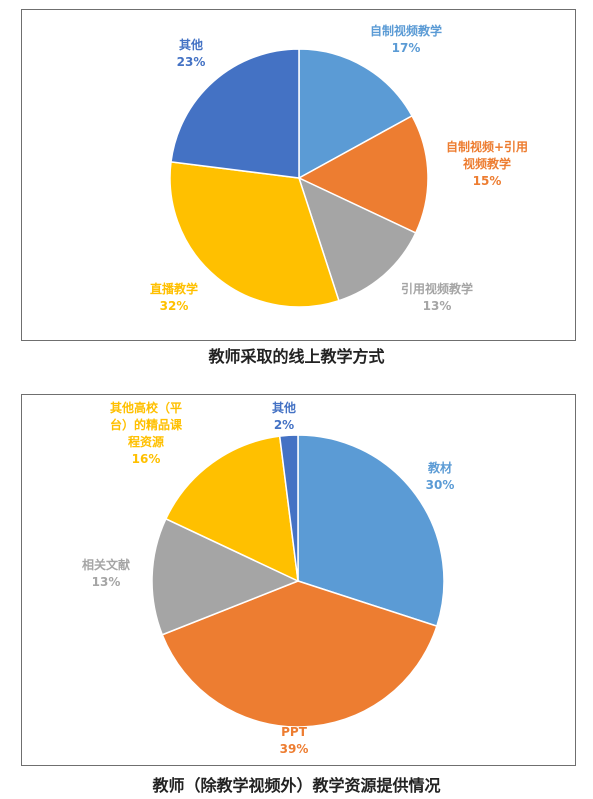 The height and width of the screenshot is (799, 593). I want to click on slice-category-label-teaching-resources-3-0: 其他高校（平, so click(146, 407).